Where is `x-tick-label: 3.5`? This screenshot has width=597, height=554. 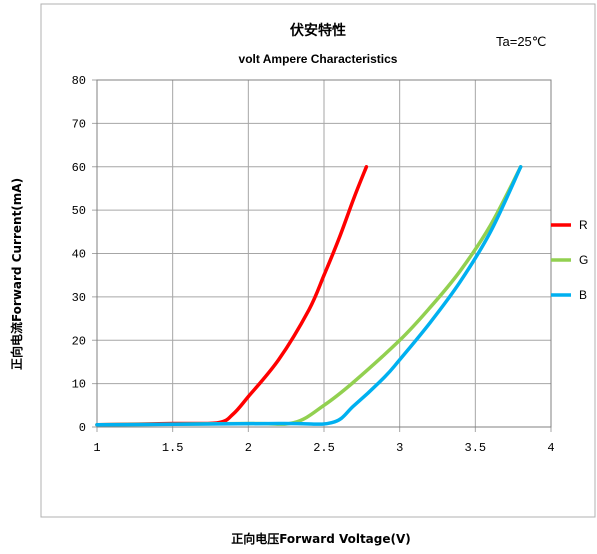
x-tick-label: 3.5 is located at coordinates (476, 448).